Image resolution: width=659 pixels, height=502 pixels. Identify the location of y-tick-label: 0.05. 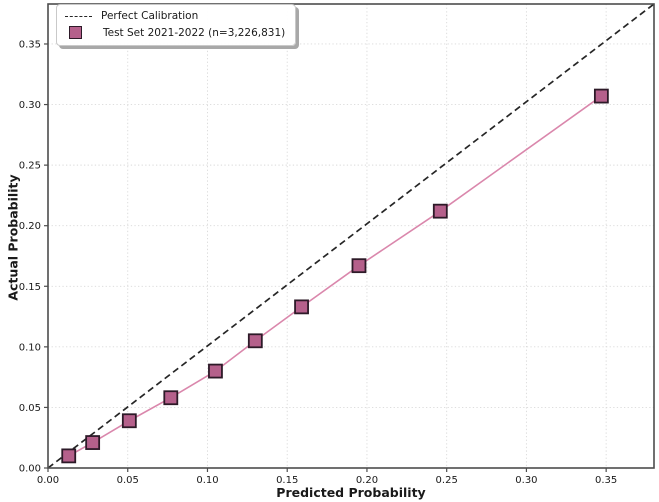
(30, 408).